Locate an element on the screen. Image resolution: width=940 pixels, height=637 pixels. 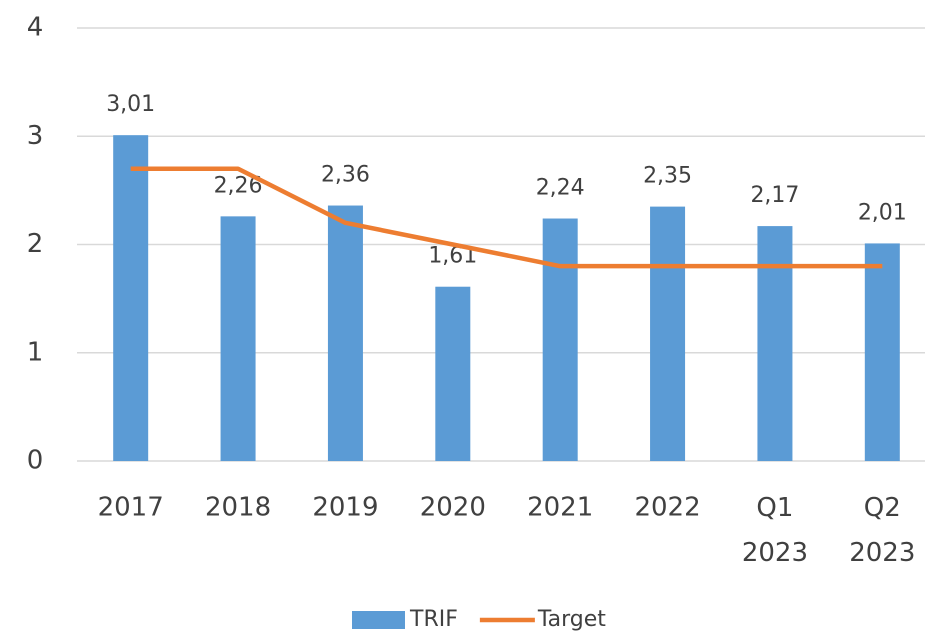
target-line is located at coordinates (506, 217).